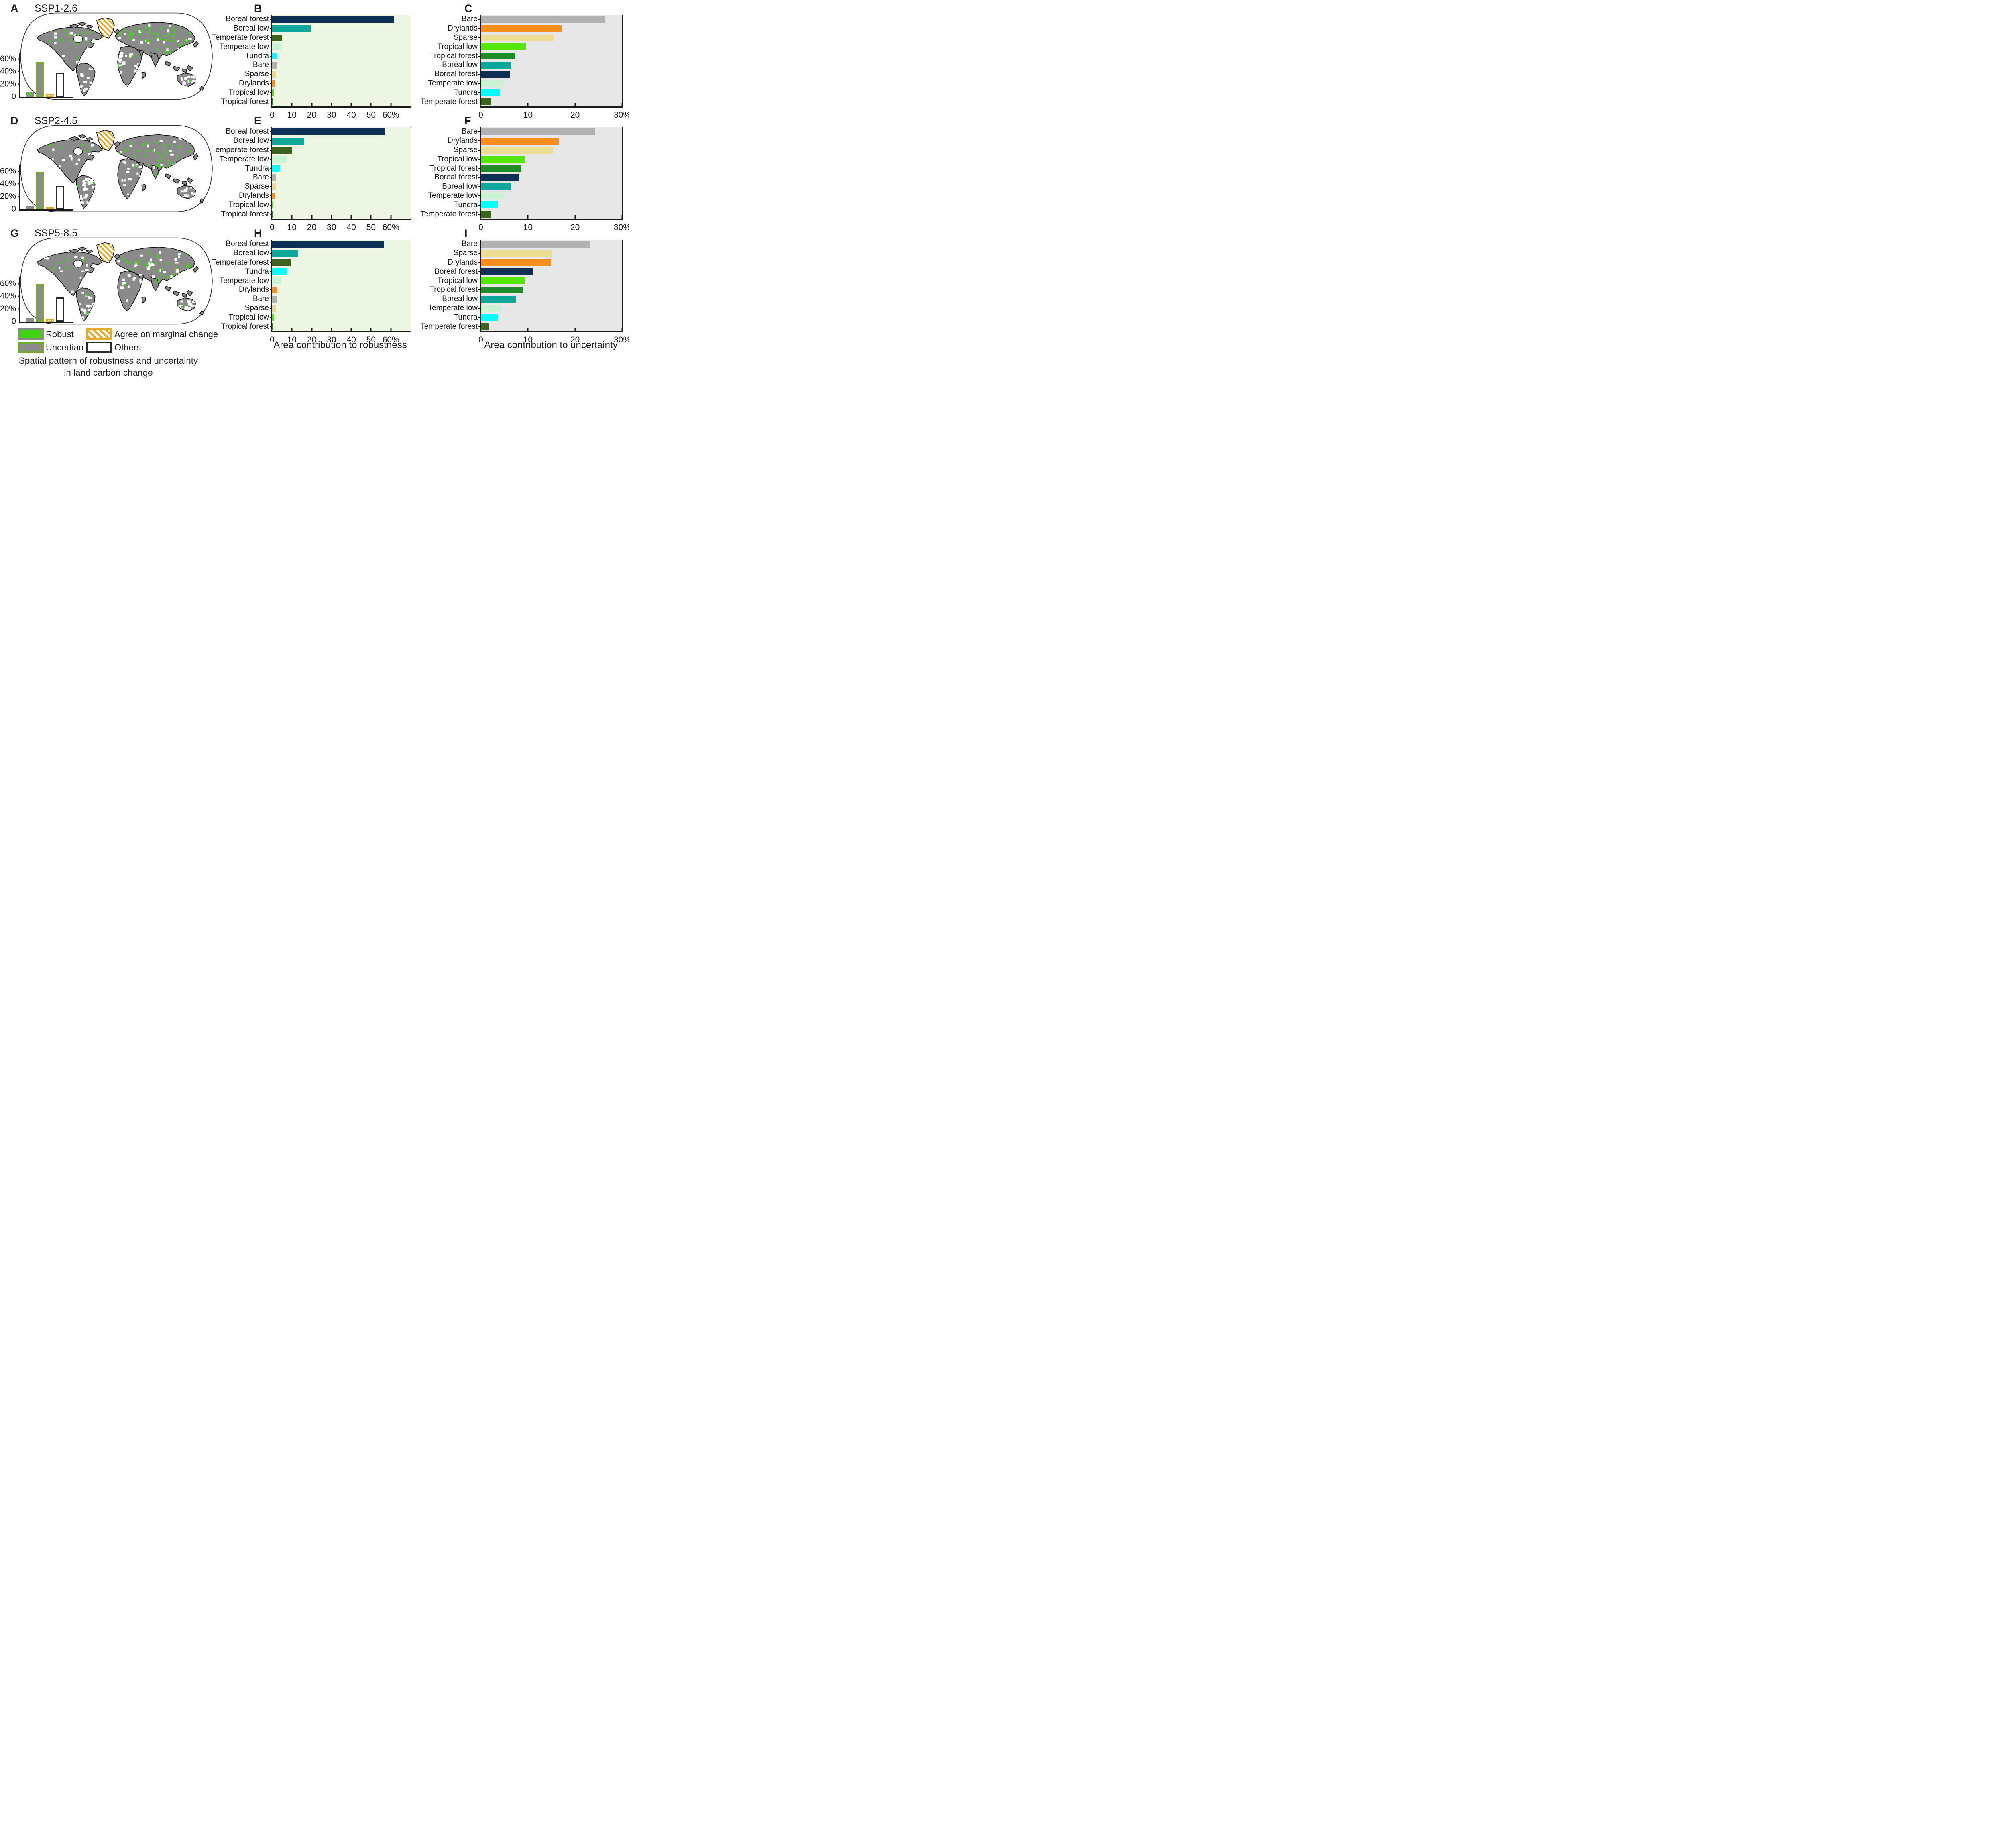 The width and height of the screenshot is (2007, 1848). Describe the element at coordinates (78, 39) in the screenshot. I see `hudson-bay` at that location.